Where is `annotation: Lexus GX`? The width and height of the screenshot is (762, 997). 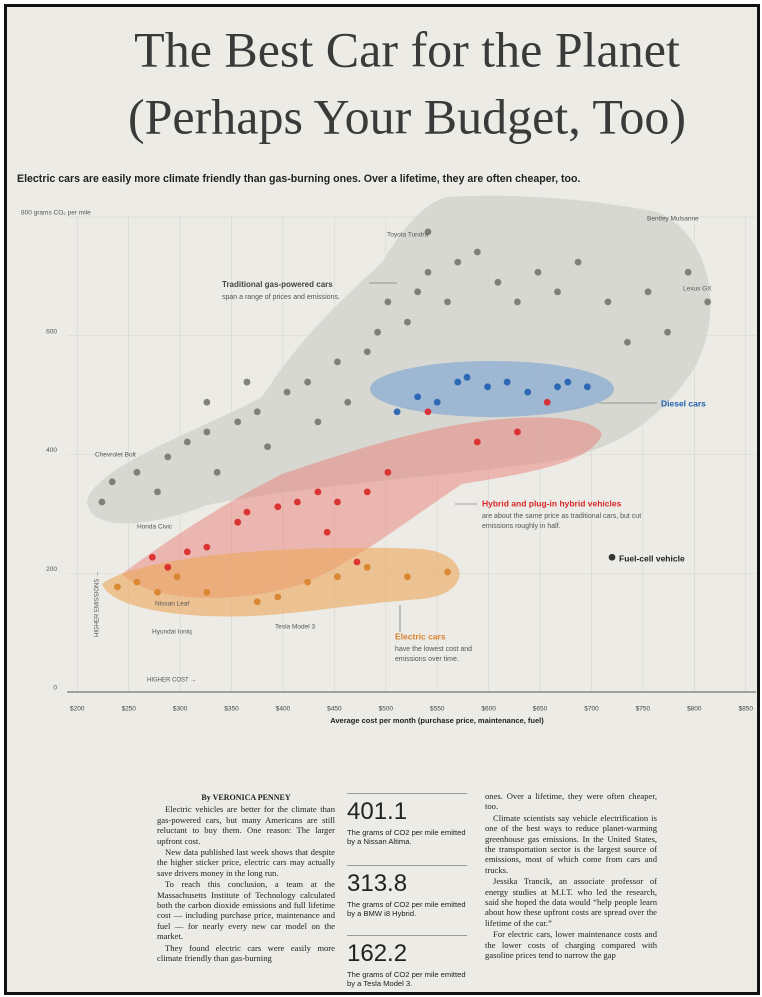 annotation: Lexus GX is located at coordinates (697, 289).